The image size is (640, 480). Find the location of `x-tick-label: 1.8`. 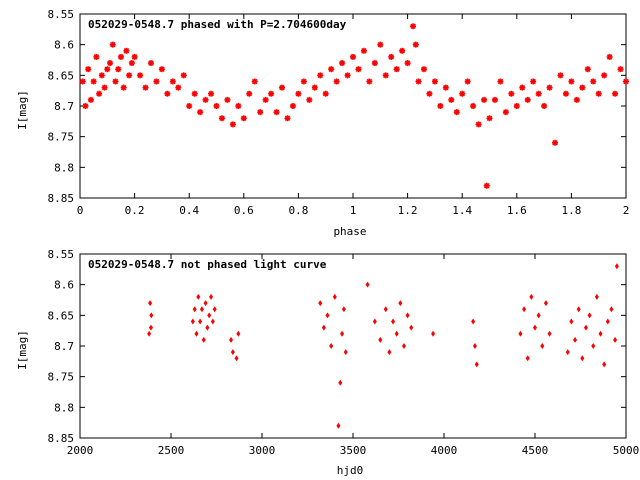

x-tick-label: 1.8 is located at coordinates (571, 210).